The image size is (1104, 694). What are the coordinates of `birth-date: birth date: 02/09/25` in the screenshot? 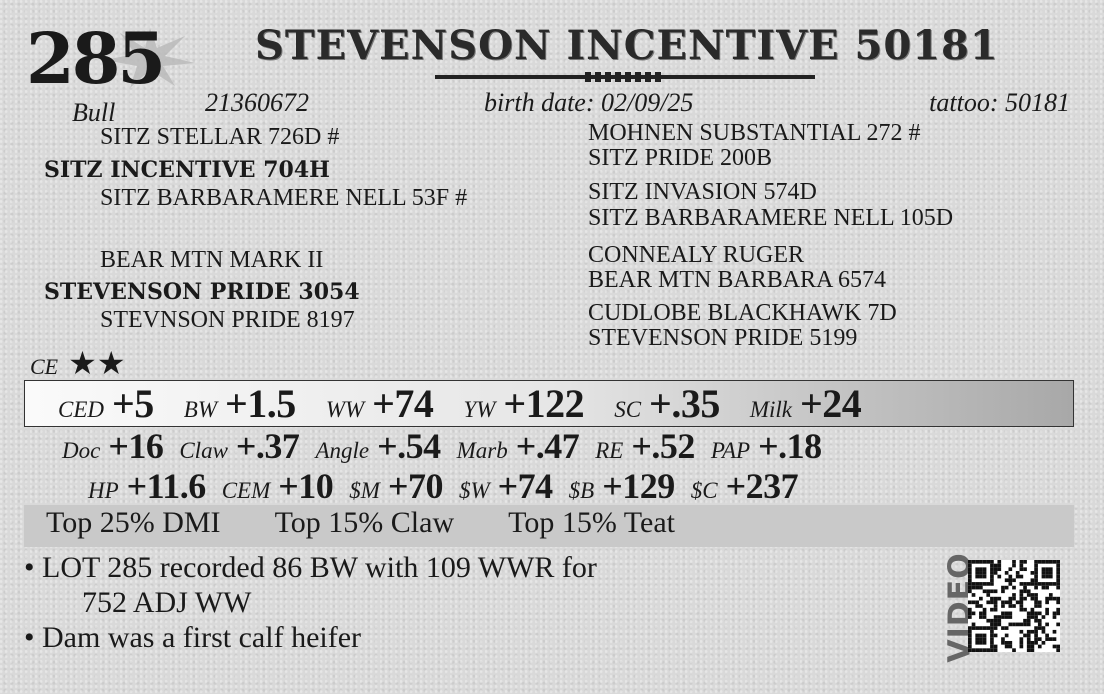 It's located at (589, 102).